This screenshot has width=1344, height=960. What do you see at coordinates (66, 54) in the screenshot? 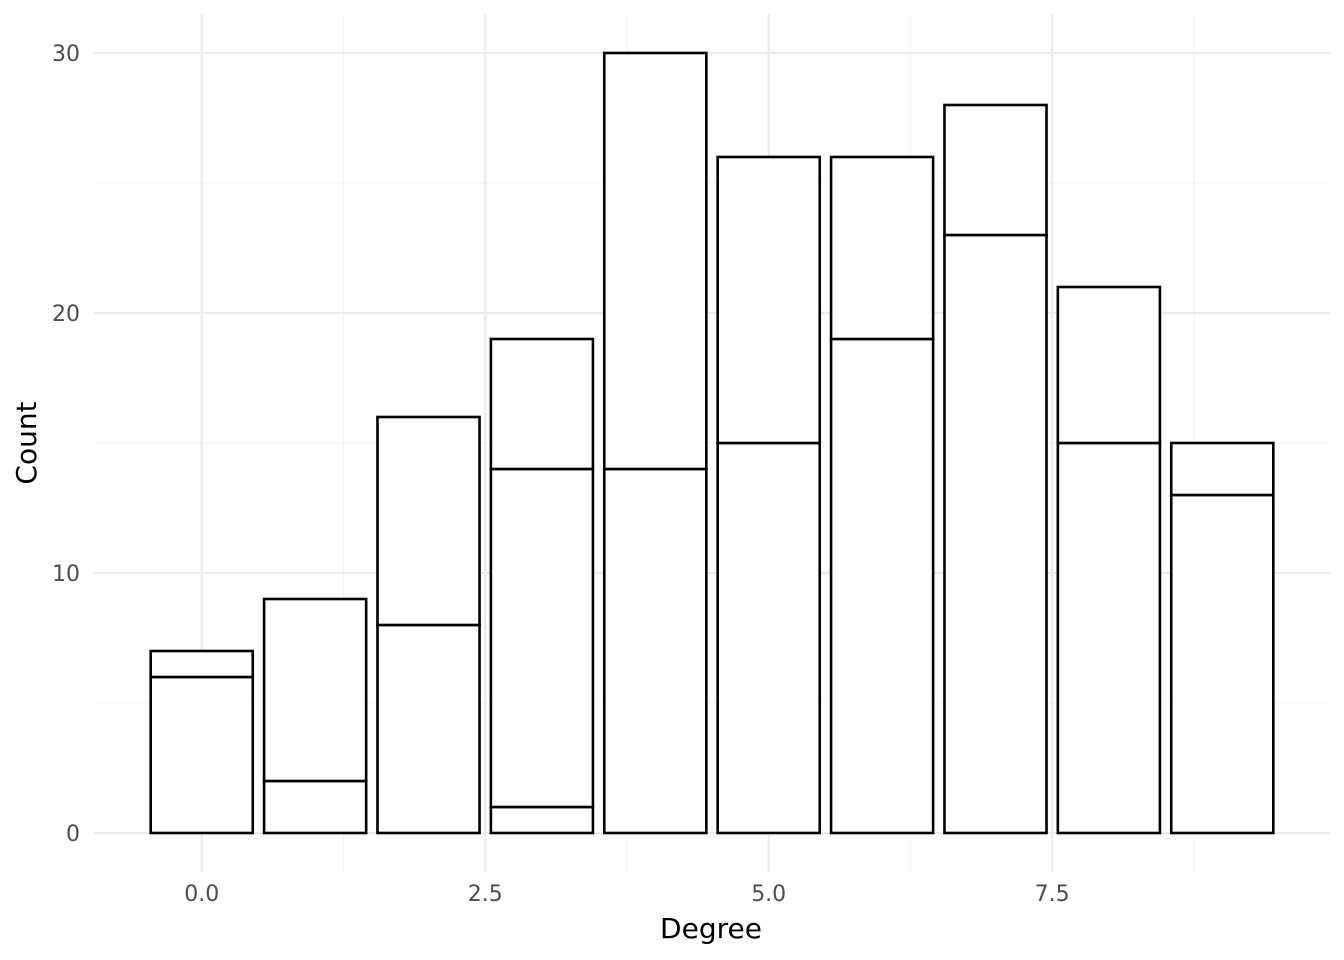
I see `y-tick-label: 30` at bounding box center [66, 54].